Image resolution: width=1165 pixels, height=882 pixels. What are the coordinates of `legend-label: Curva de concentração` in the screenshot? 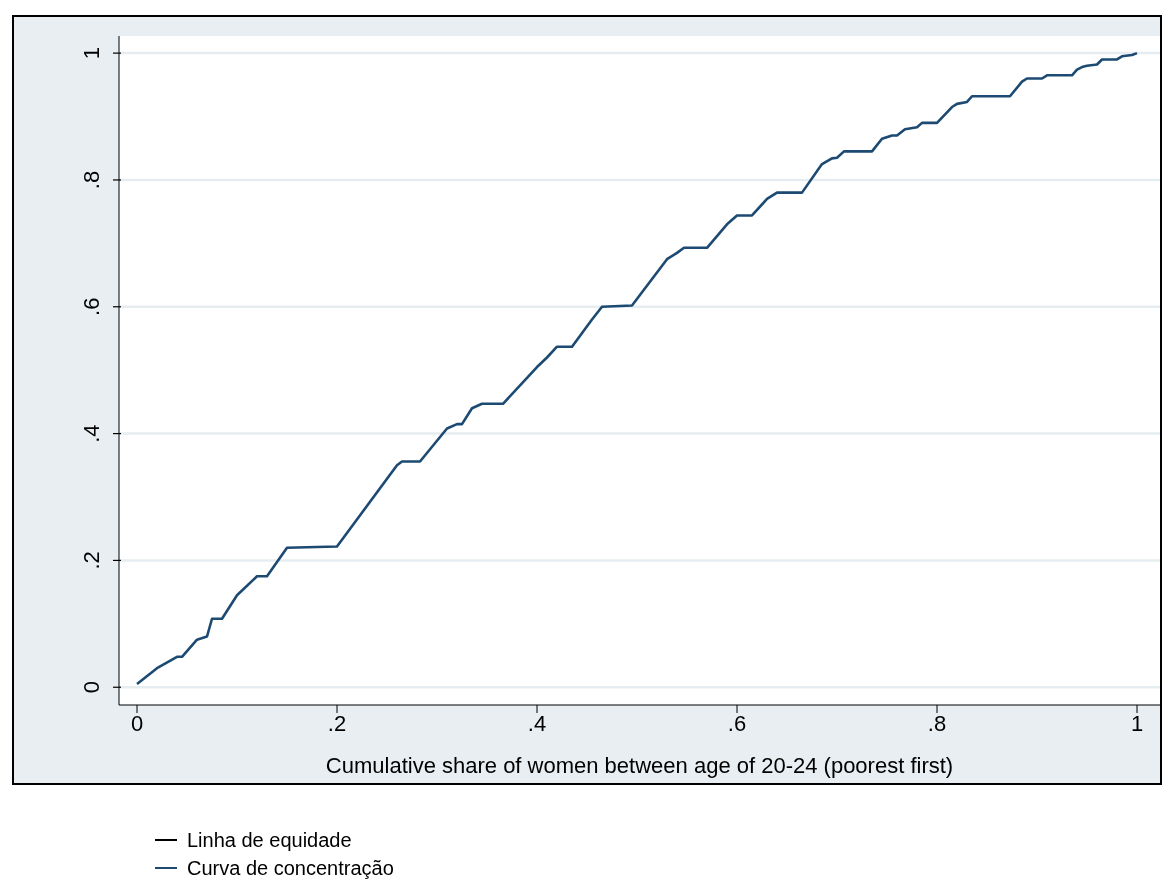 It's located at (290, 868).